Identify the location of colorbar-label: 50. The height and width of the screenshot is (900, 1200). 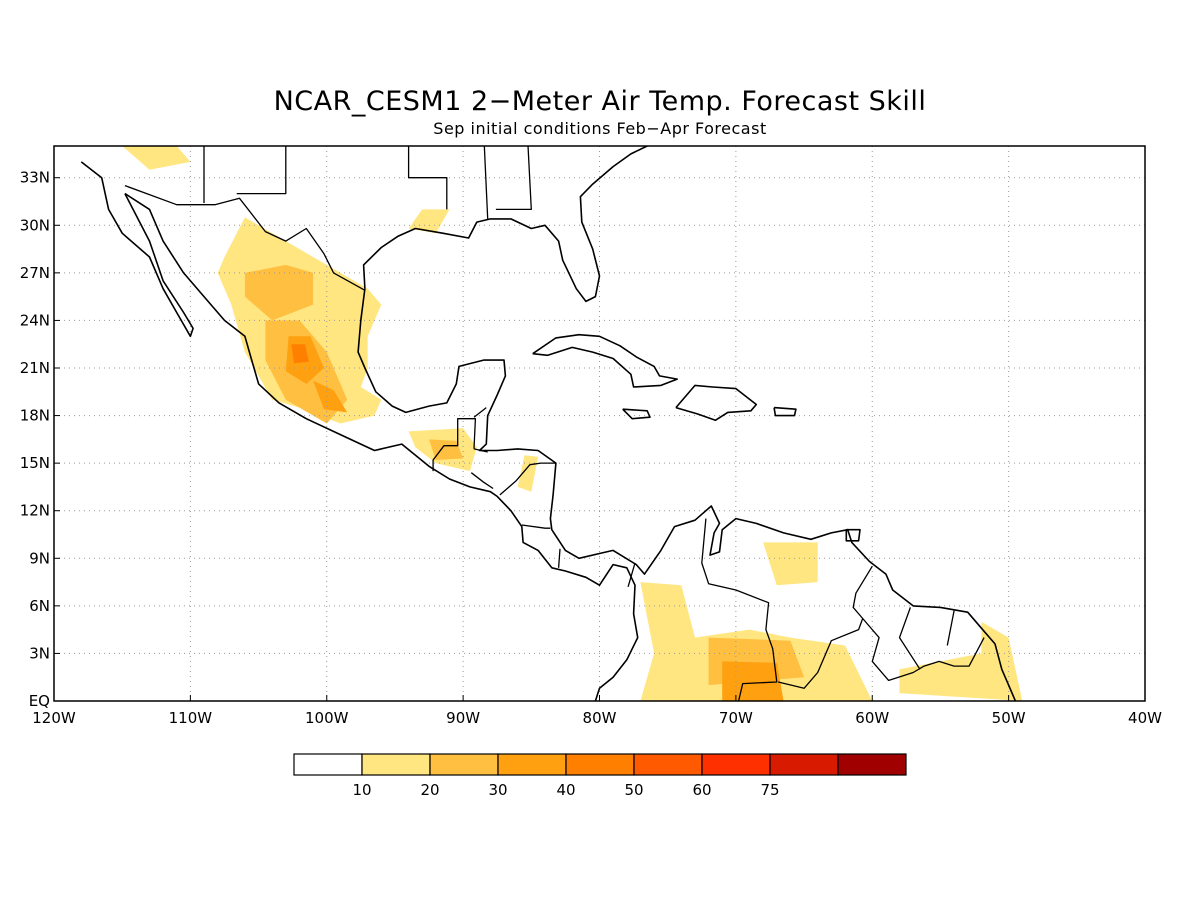
(633, 790).